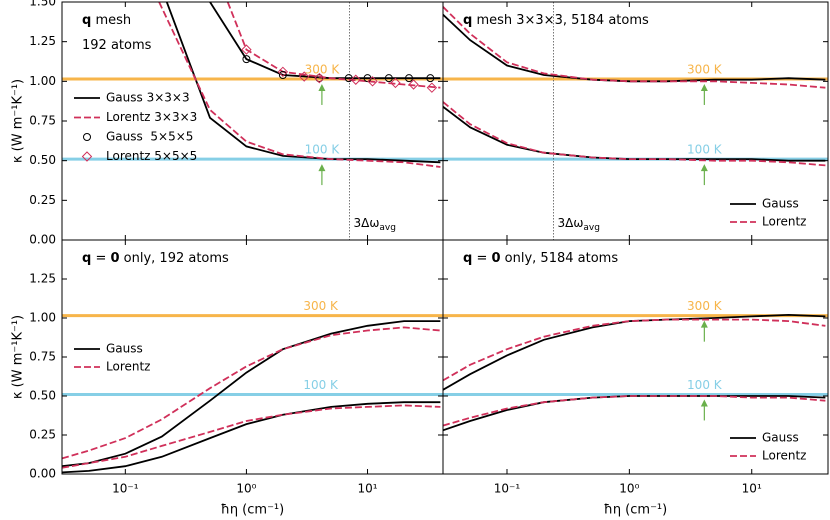 The width and height of the screenshot is (830, 520). I want to click on threshold-text: 3Δω, so click(367, 223).